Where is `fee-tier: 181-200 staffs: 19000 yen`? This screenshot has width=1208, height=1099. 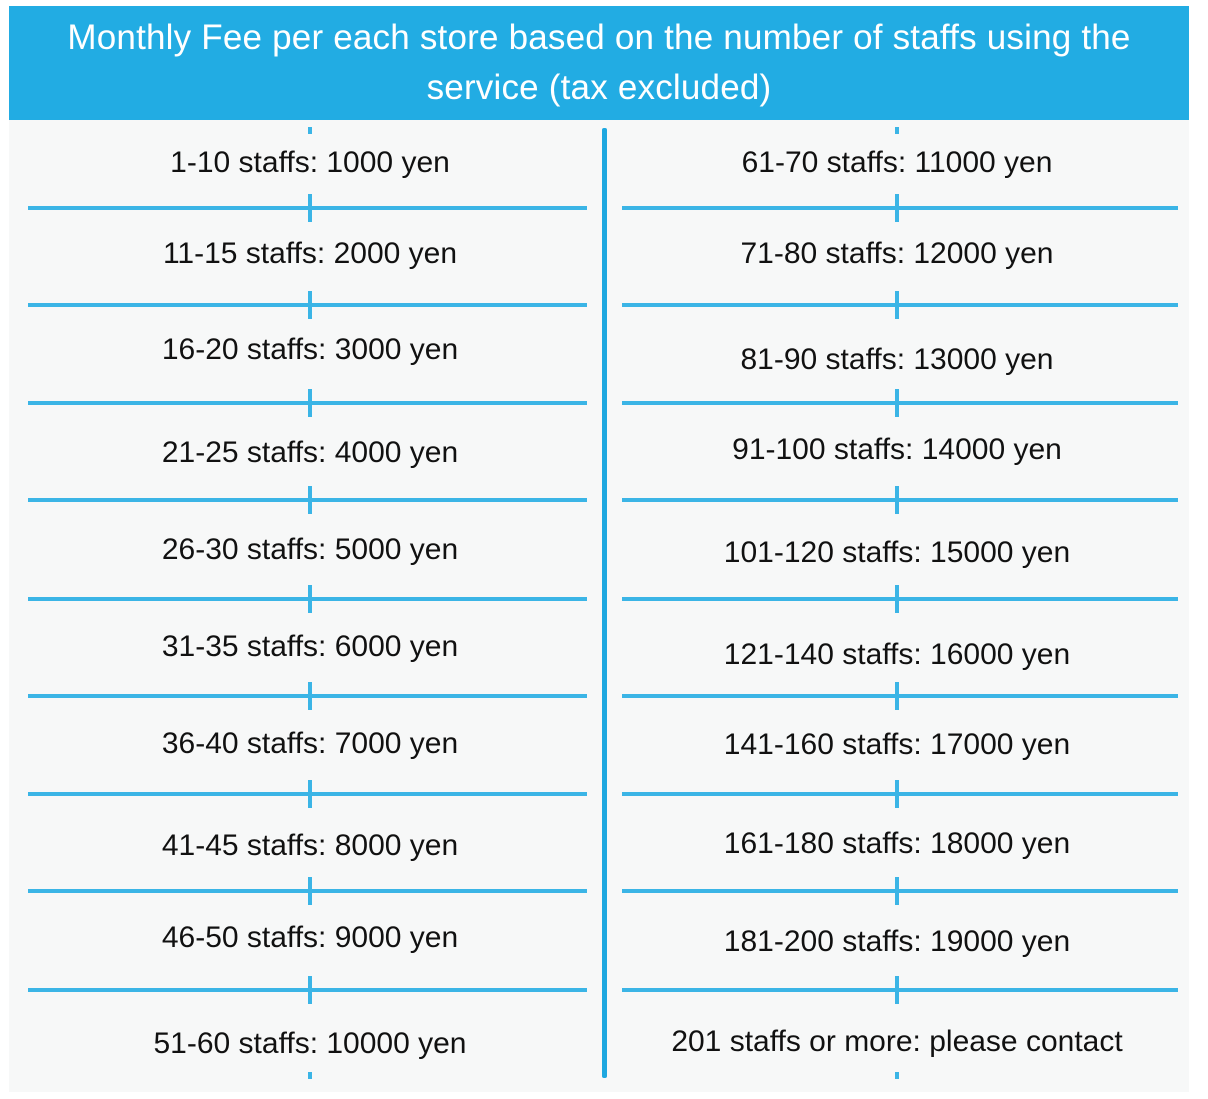 fee-tier: 181-200 staffs: 19000 yen is located at coordinates (897, 941).